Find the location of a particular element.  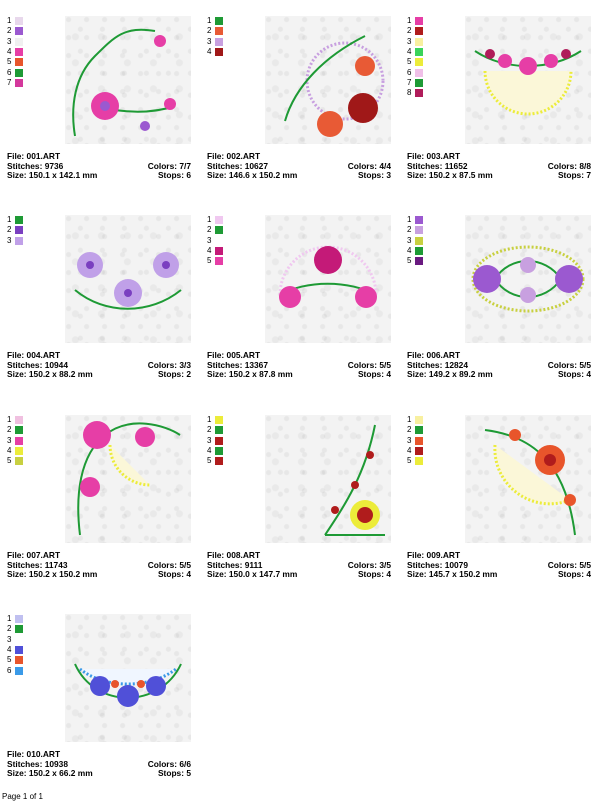

file-name: File: 002.ART is located at coordinates (234, 156).